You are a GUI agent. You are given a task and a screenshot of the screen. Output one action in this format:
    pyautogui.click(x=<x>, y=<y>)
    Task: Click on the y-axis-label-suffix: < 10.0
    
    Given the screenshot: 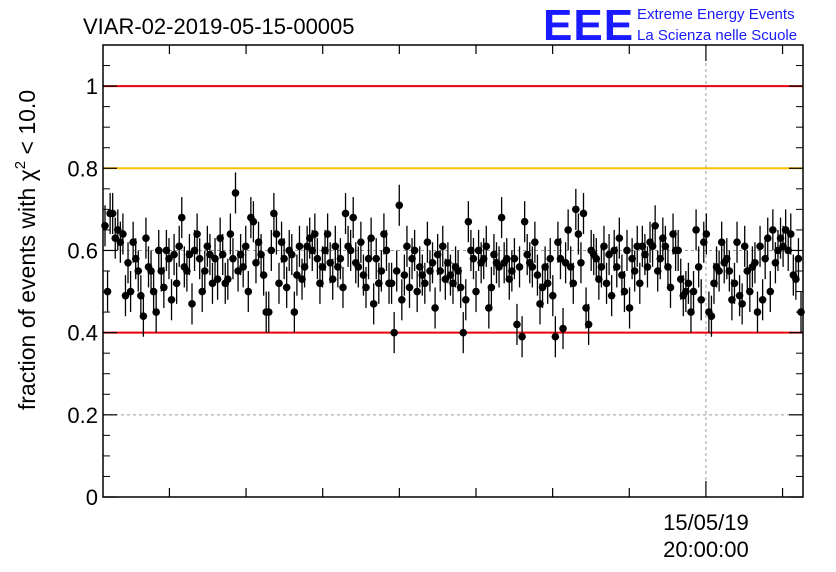 What is the action you would take?
    pyautogui.click(x=27, y=125)
    